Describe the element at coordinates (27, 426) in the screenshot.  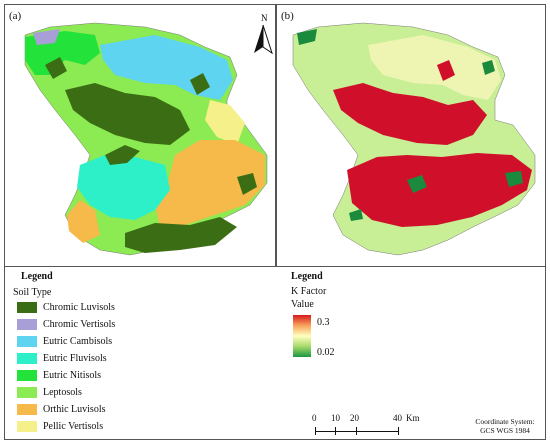
I see `swatch-pellic-vertisols` at that location.